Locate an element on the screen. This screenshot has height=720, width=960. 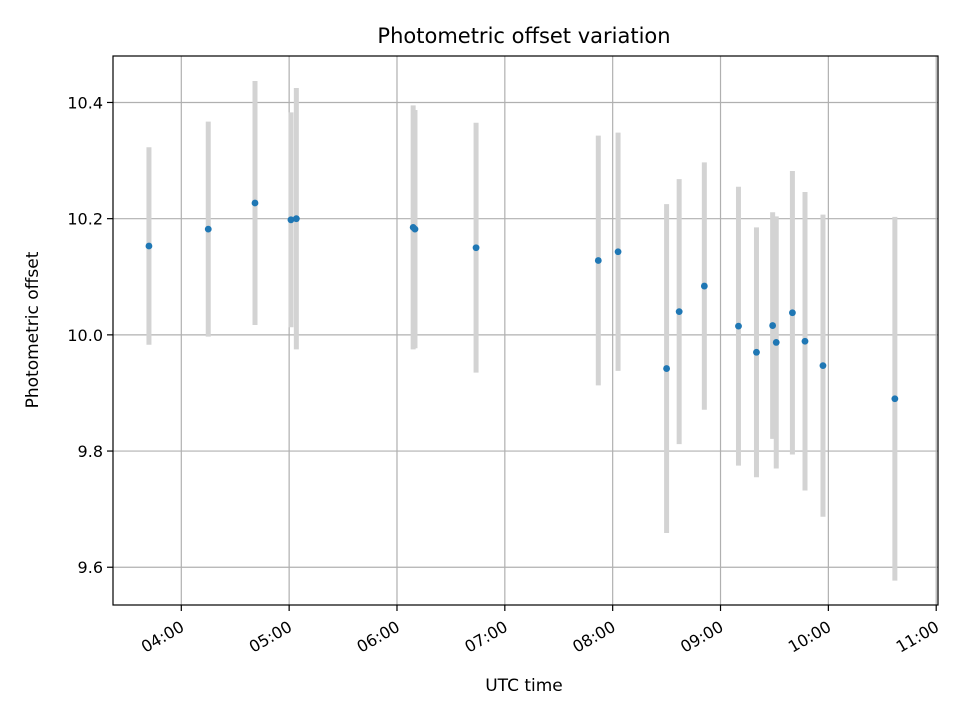
y-tick-label: 10.0 is located at coordinates (85, 335).